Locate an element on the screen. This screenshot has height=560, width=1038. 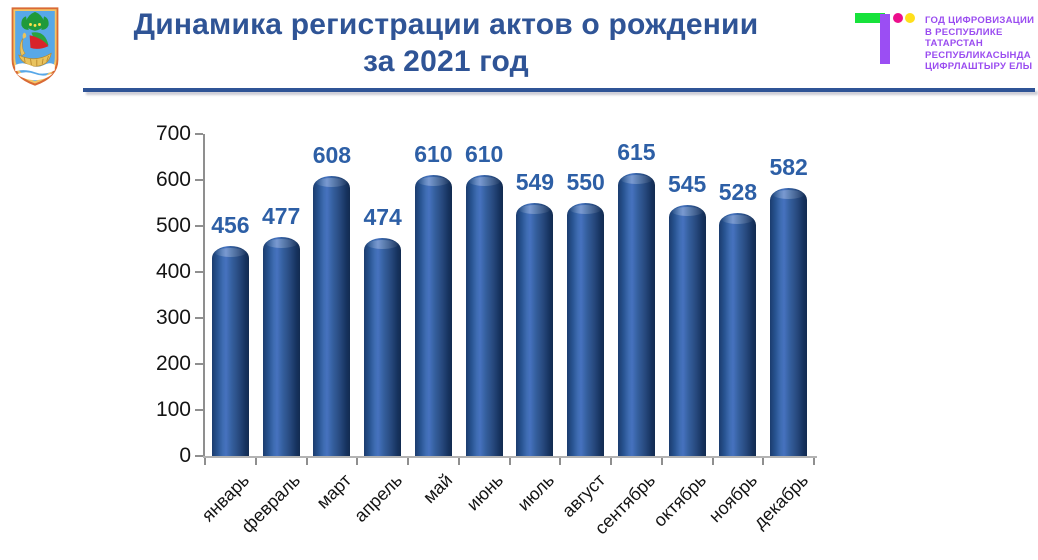
bar-value-label: 477 is located at coordinates (281, 215).